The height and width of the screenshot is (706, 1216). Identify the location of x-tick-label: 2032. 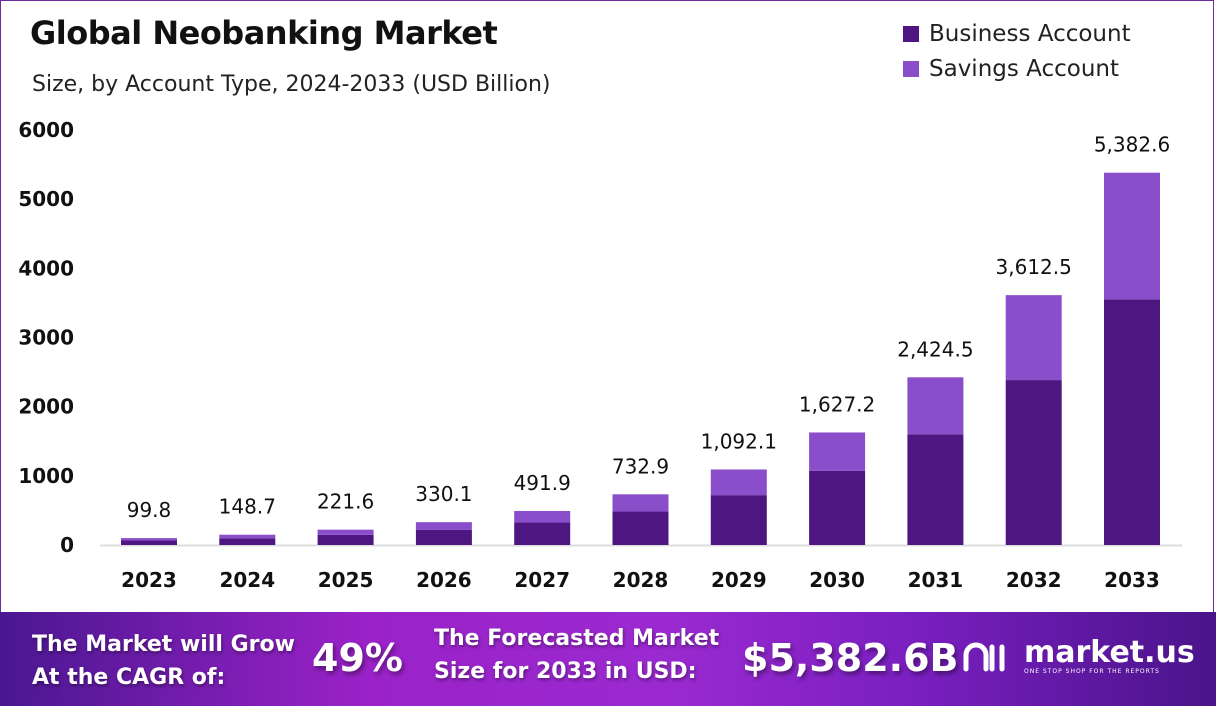
(1034, 580).